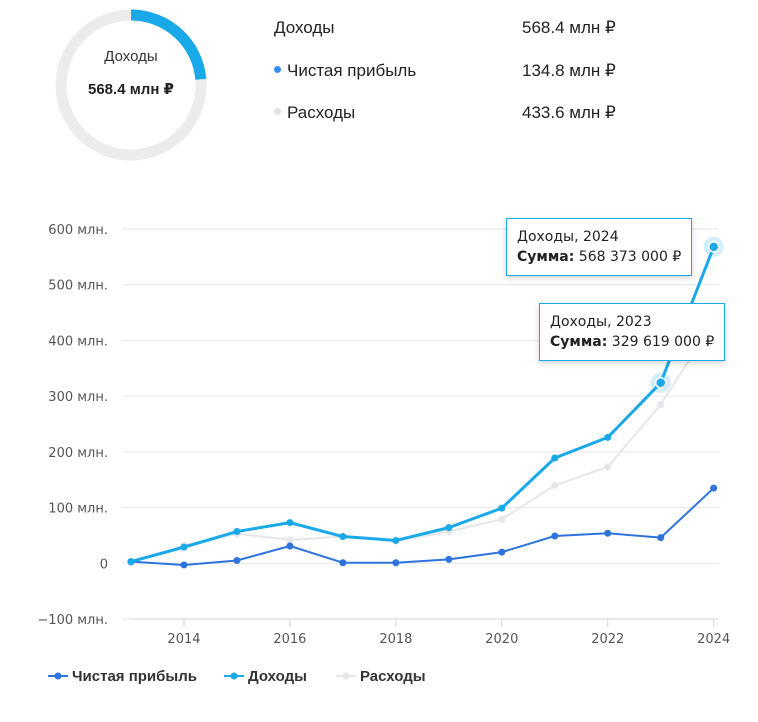  Describe the element at coordinates (352, 70) in the screenshot. I see `summary-label-profit: Чистая прибыль` at that location.